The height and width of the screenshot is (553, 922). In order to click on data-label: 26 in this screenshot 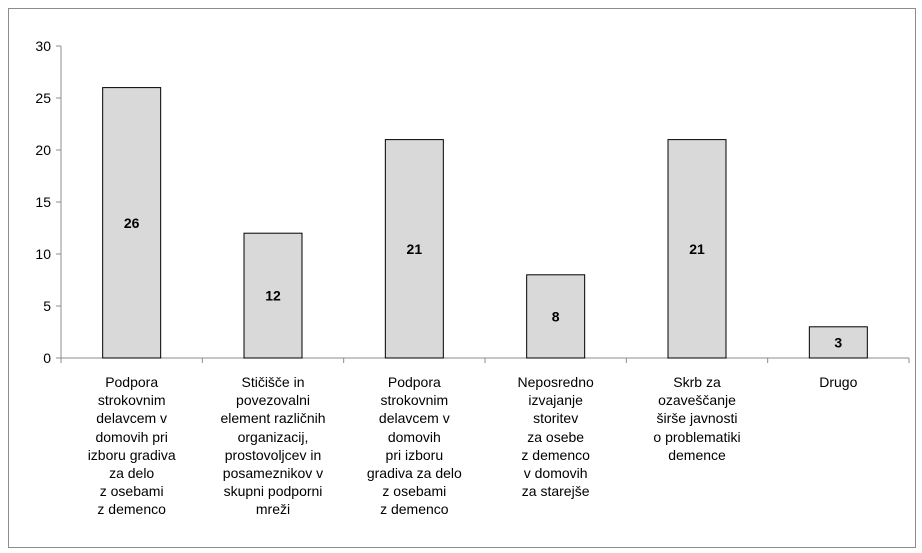, I will do `click(132, 223)`.